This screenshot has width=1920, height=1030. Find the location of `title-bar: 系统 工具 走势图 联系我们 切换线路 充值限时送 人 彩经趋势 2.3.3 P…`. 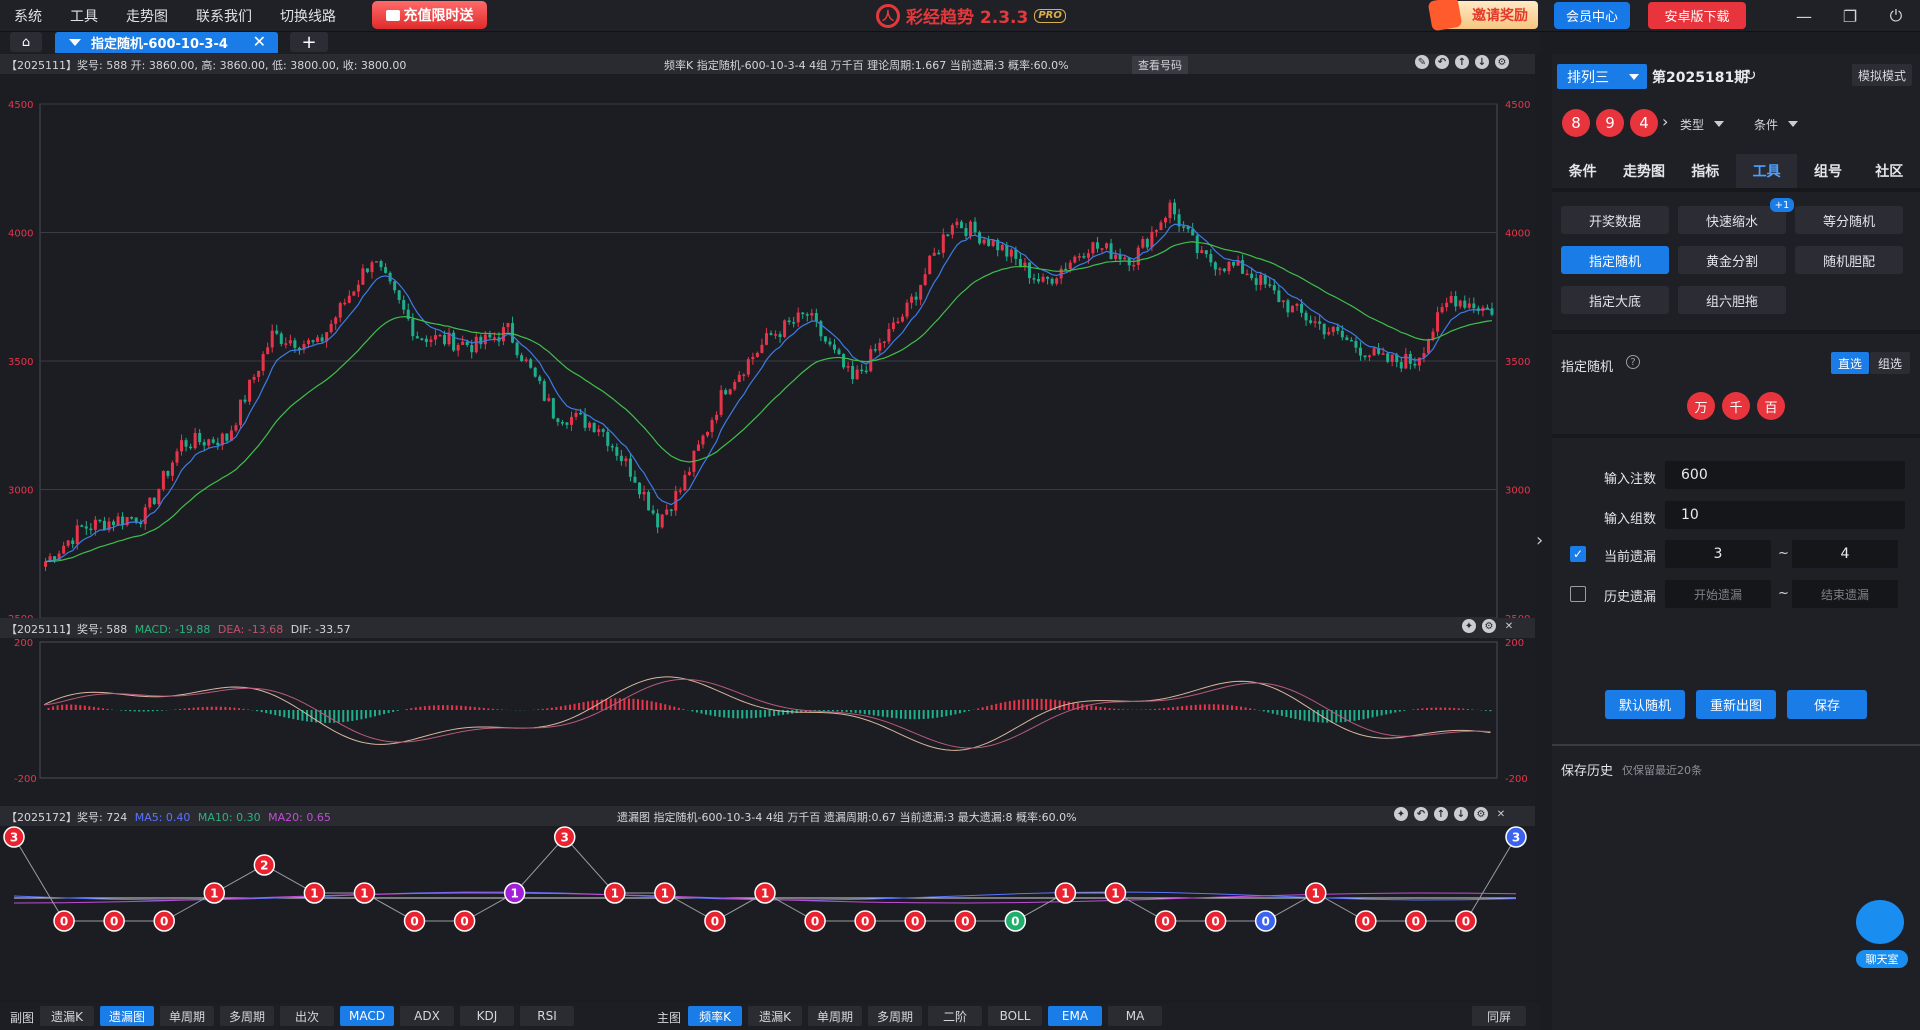

title-bar: 系统 工具 走势图 联系我们 切换线路 充值限时送 人 彩经趋势 2.3.3 P… is located at coordinates (960, 16).